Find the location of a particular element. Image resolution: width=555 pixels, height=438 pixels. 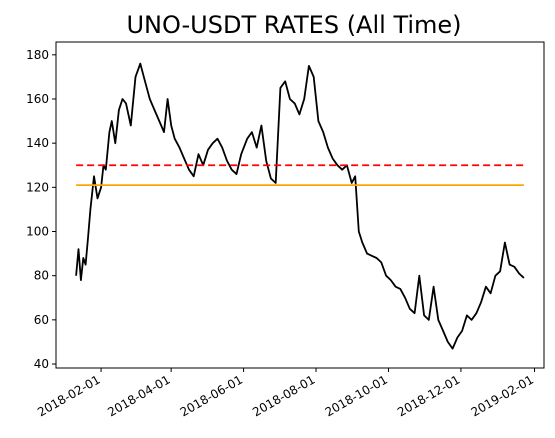

x-tick-label-0: 2018-02-01 is located at coordinates (68, 395).